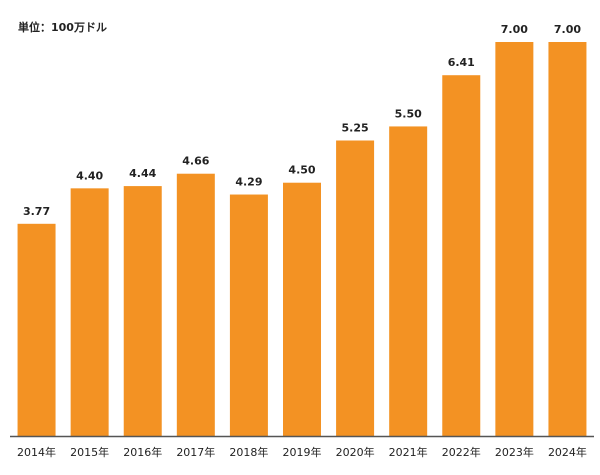 This screenshot has height=475, width=600. What do you see at coordinates (89, 175) in the screenshot?
I see `value-label-1: 4.40` at bounding box center [89, 175].